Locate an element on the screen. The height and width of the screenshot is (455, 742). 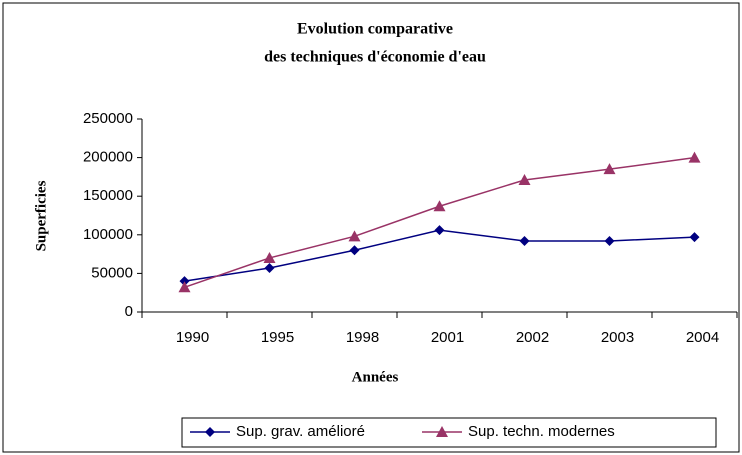
y-tick-label: 150000 is located at coordinates (108, 195).